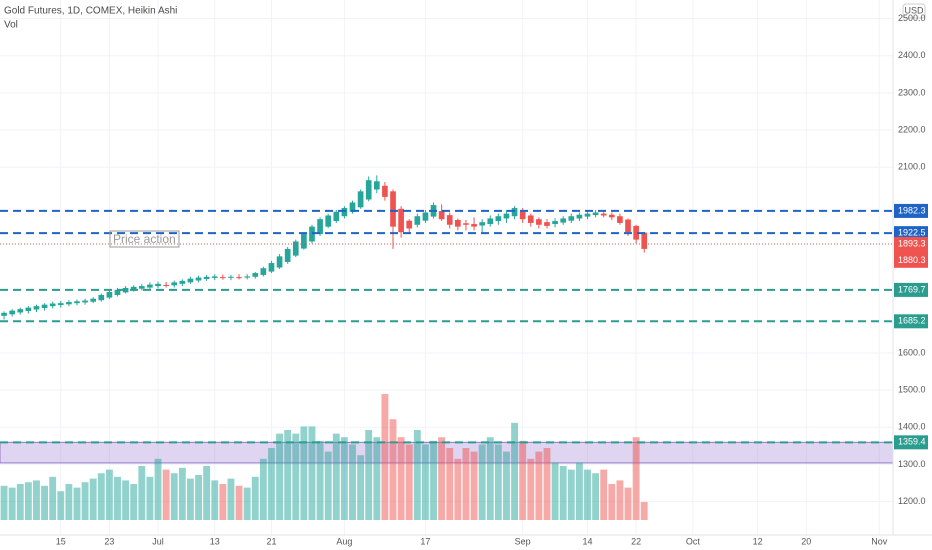 This screenshot has width=932, height=550. I want to click on price-tag-label: 1922.5, so click(912, 233).